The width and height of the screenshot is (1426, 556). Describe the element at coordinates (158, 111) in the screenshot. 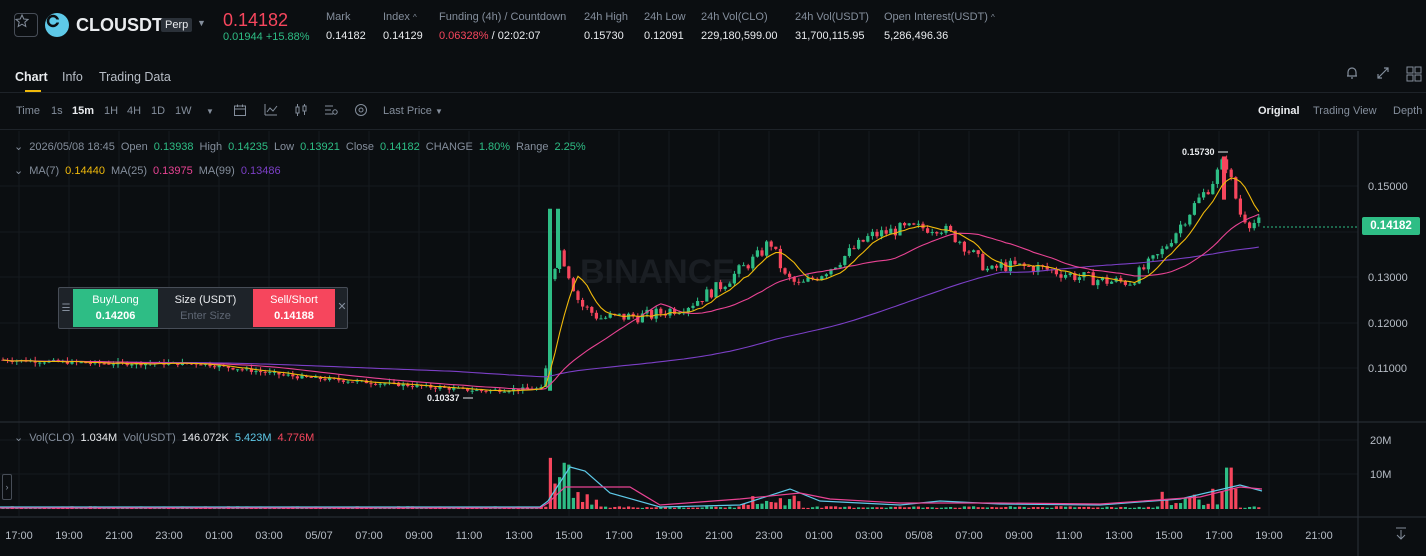

I see `interval-1d: 1D` at that location.